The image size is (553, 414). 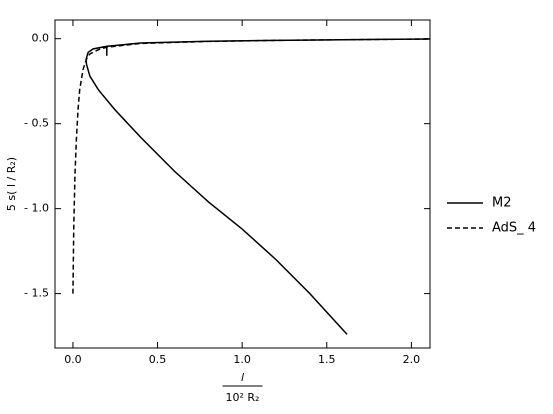 What do you see at coordinates (242, 359) in the screenshot?
I see `x-tick-label: 1.0` at bounding box center [242, 359].